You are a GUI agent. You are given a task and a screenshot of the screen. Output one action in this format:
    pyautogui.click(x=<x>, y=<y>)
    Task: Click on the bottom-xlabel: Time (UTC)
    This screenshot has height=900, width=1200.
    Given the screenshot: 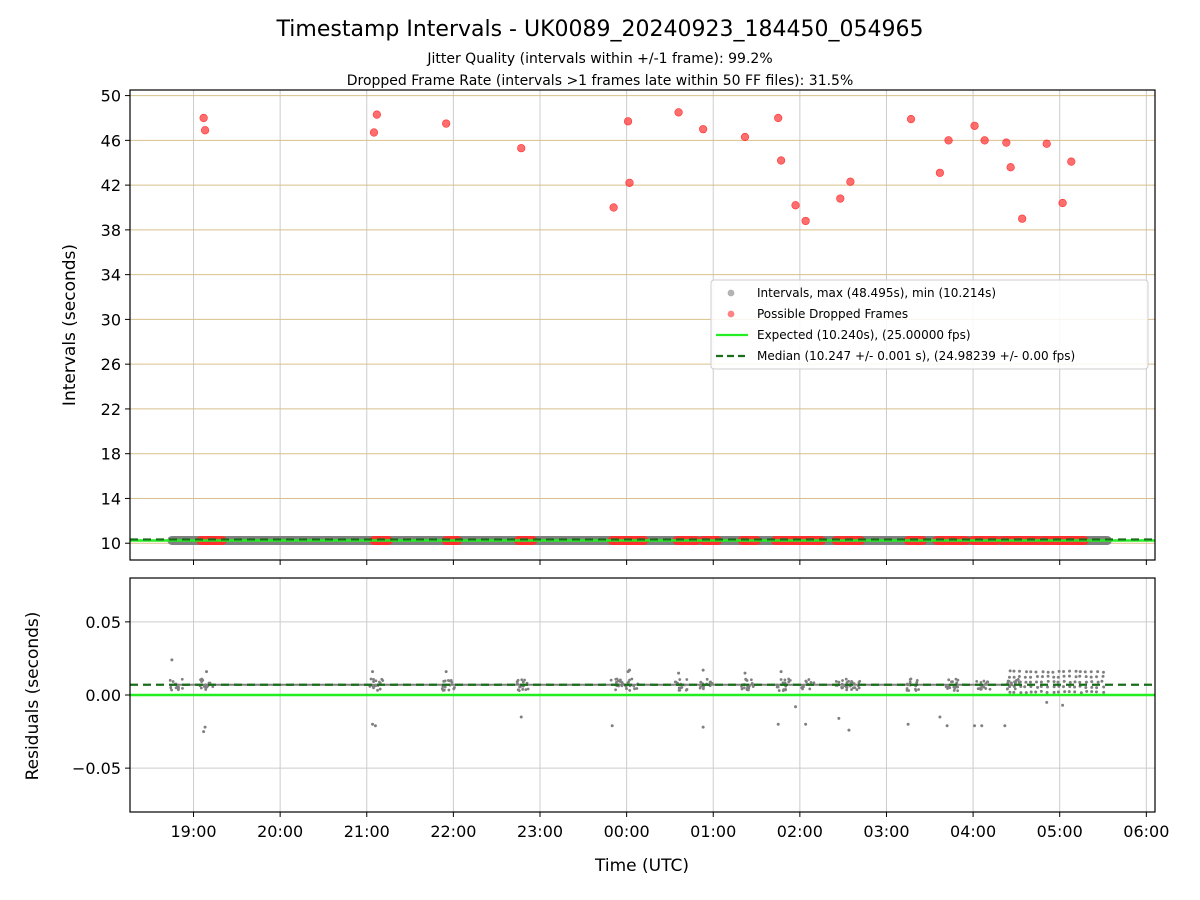 What is the action you would take?
    pyautogui.click(x=641, y=866)
    